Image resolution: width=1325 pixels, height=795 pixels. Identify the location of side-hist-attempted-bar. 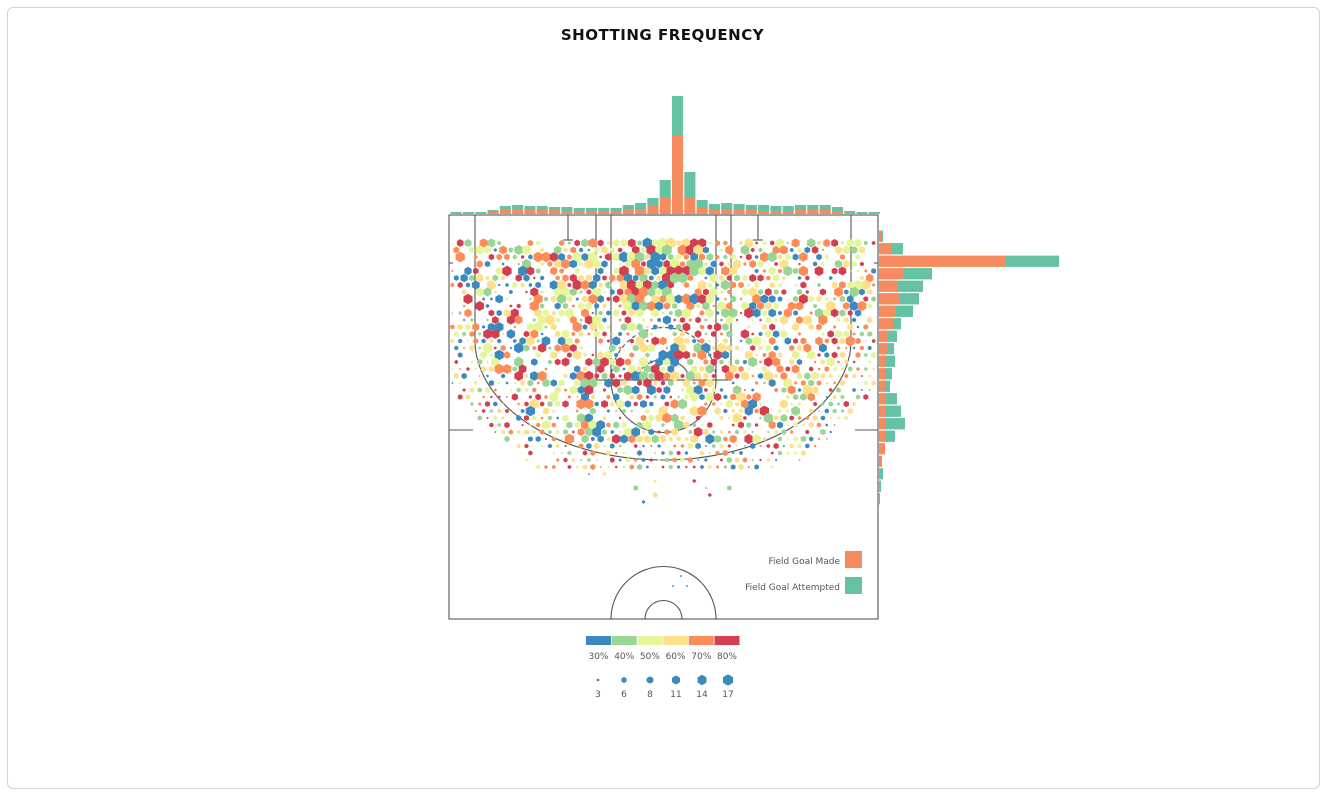
(895, 424).